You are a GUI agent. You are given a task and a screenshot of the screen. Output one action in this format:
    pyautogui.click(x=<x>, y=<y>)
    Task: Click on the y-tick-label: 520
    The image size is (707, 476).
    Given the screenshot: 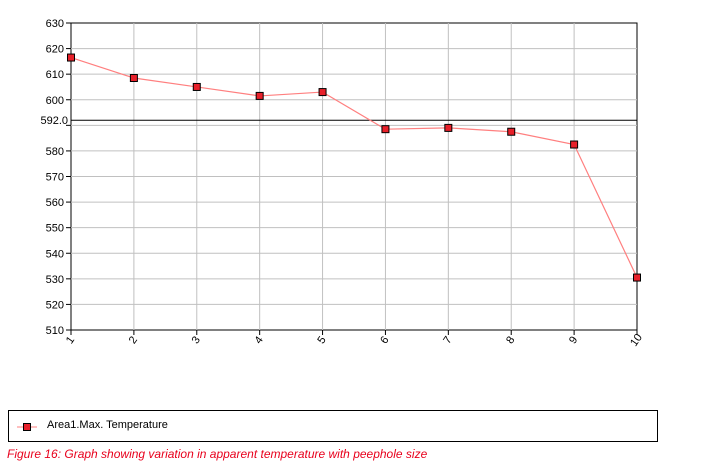 What is the action you would take?
    pyautogui.click(x=55, y=305)
    